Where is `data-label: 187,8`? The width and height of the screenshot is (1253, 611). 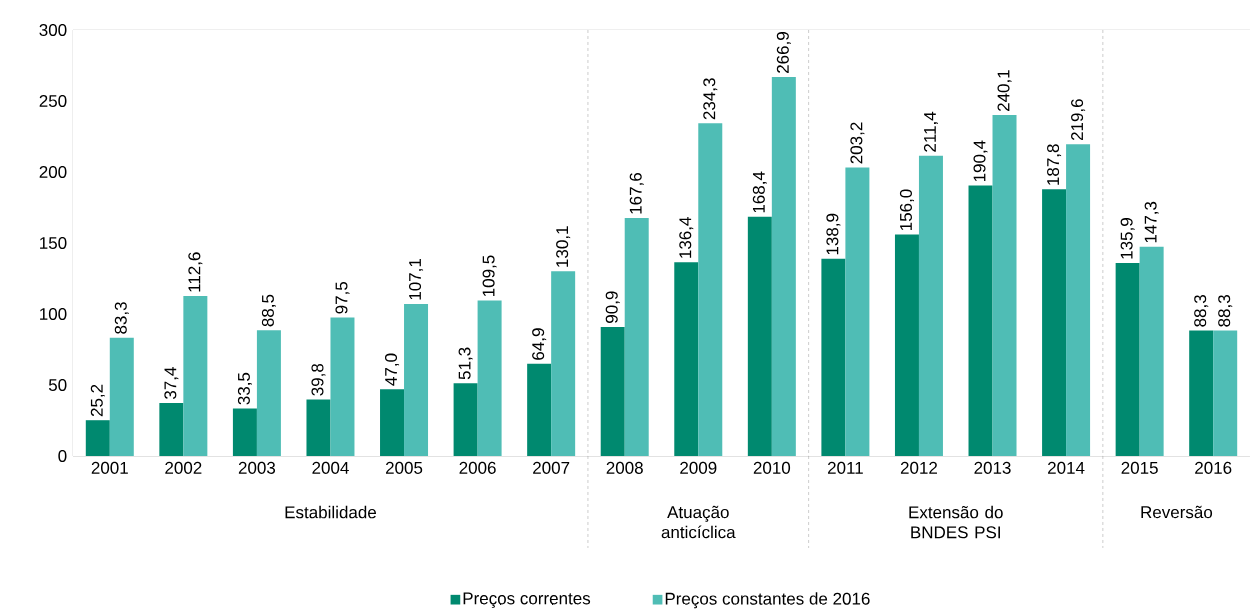 data-label: 187,8 is located at coordinates (1054, 164).